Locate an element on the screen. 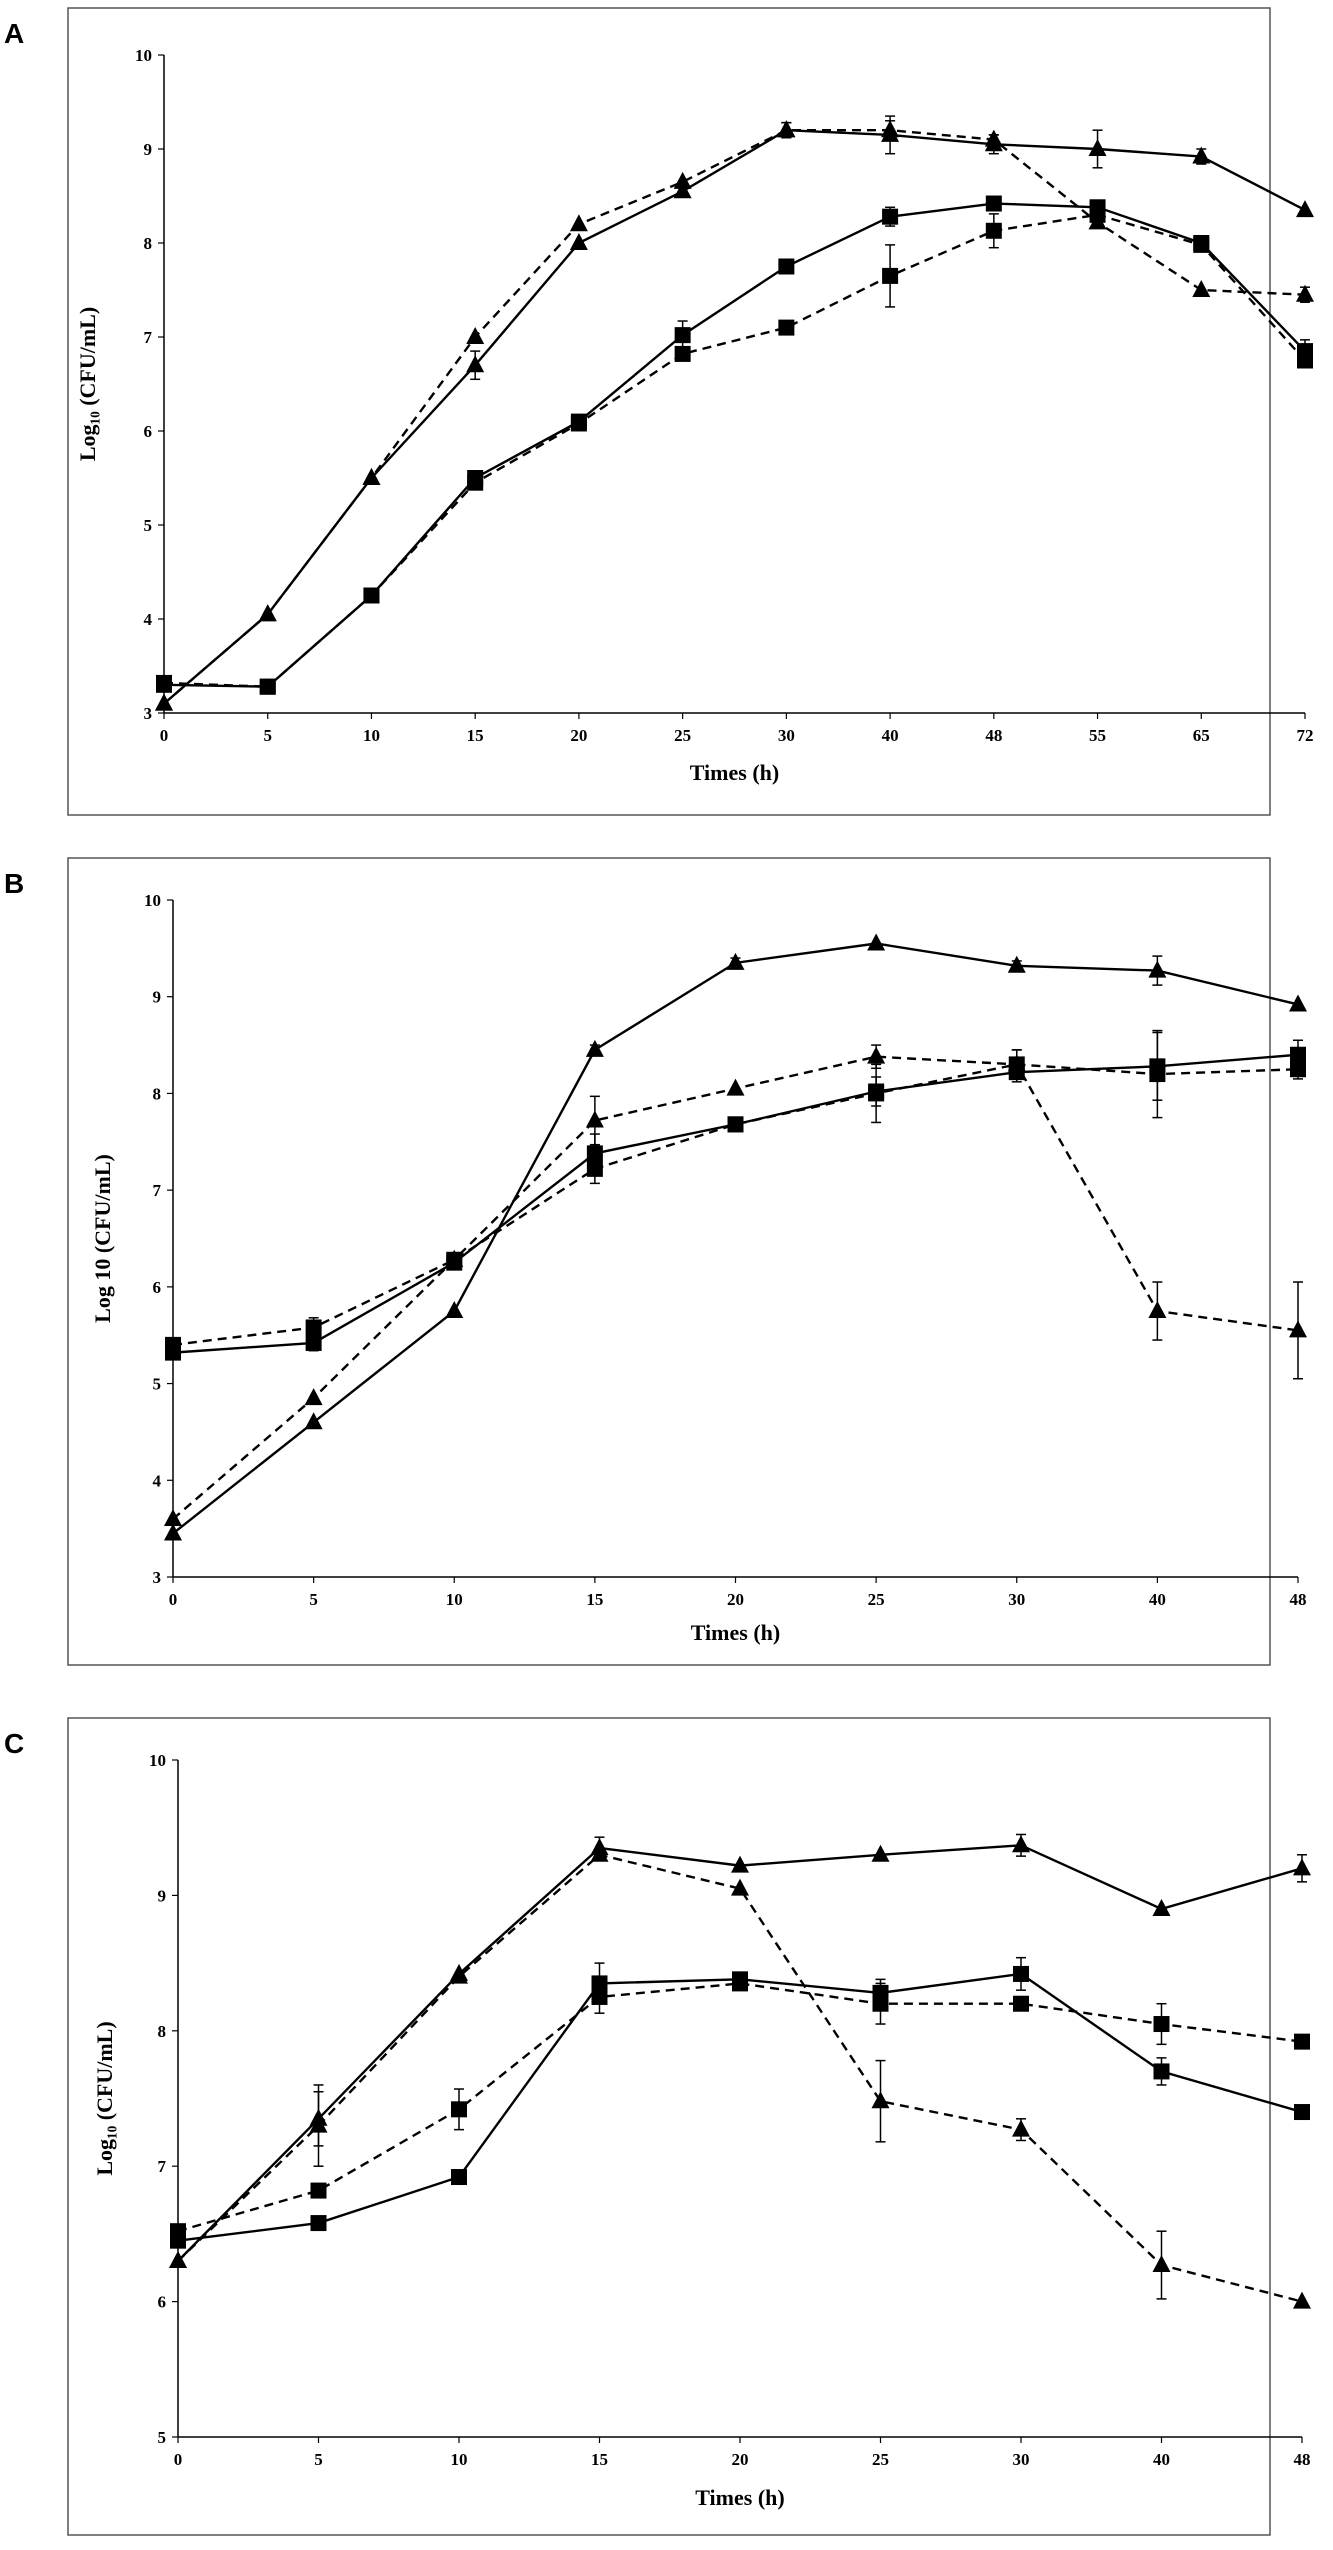 Image resolution: width=1333 pixels, height=2550 pixels. y-tick-label: 8 is located at coordinates (157, 1093).